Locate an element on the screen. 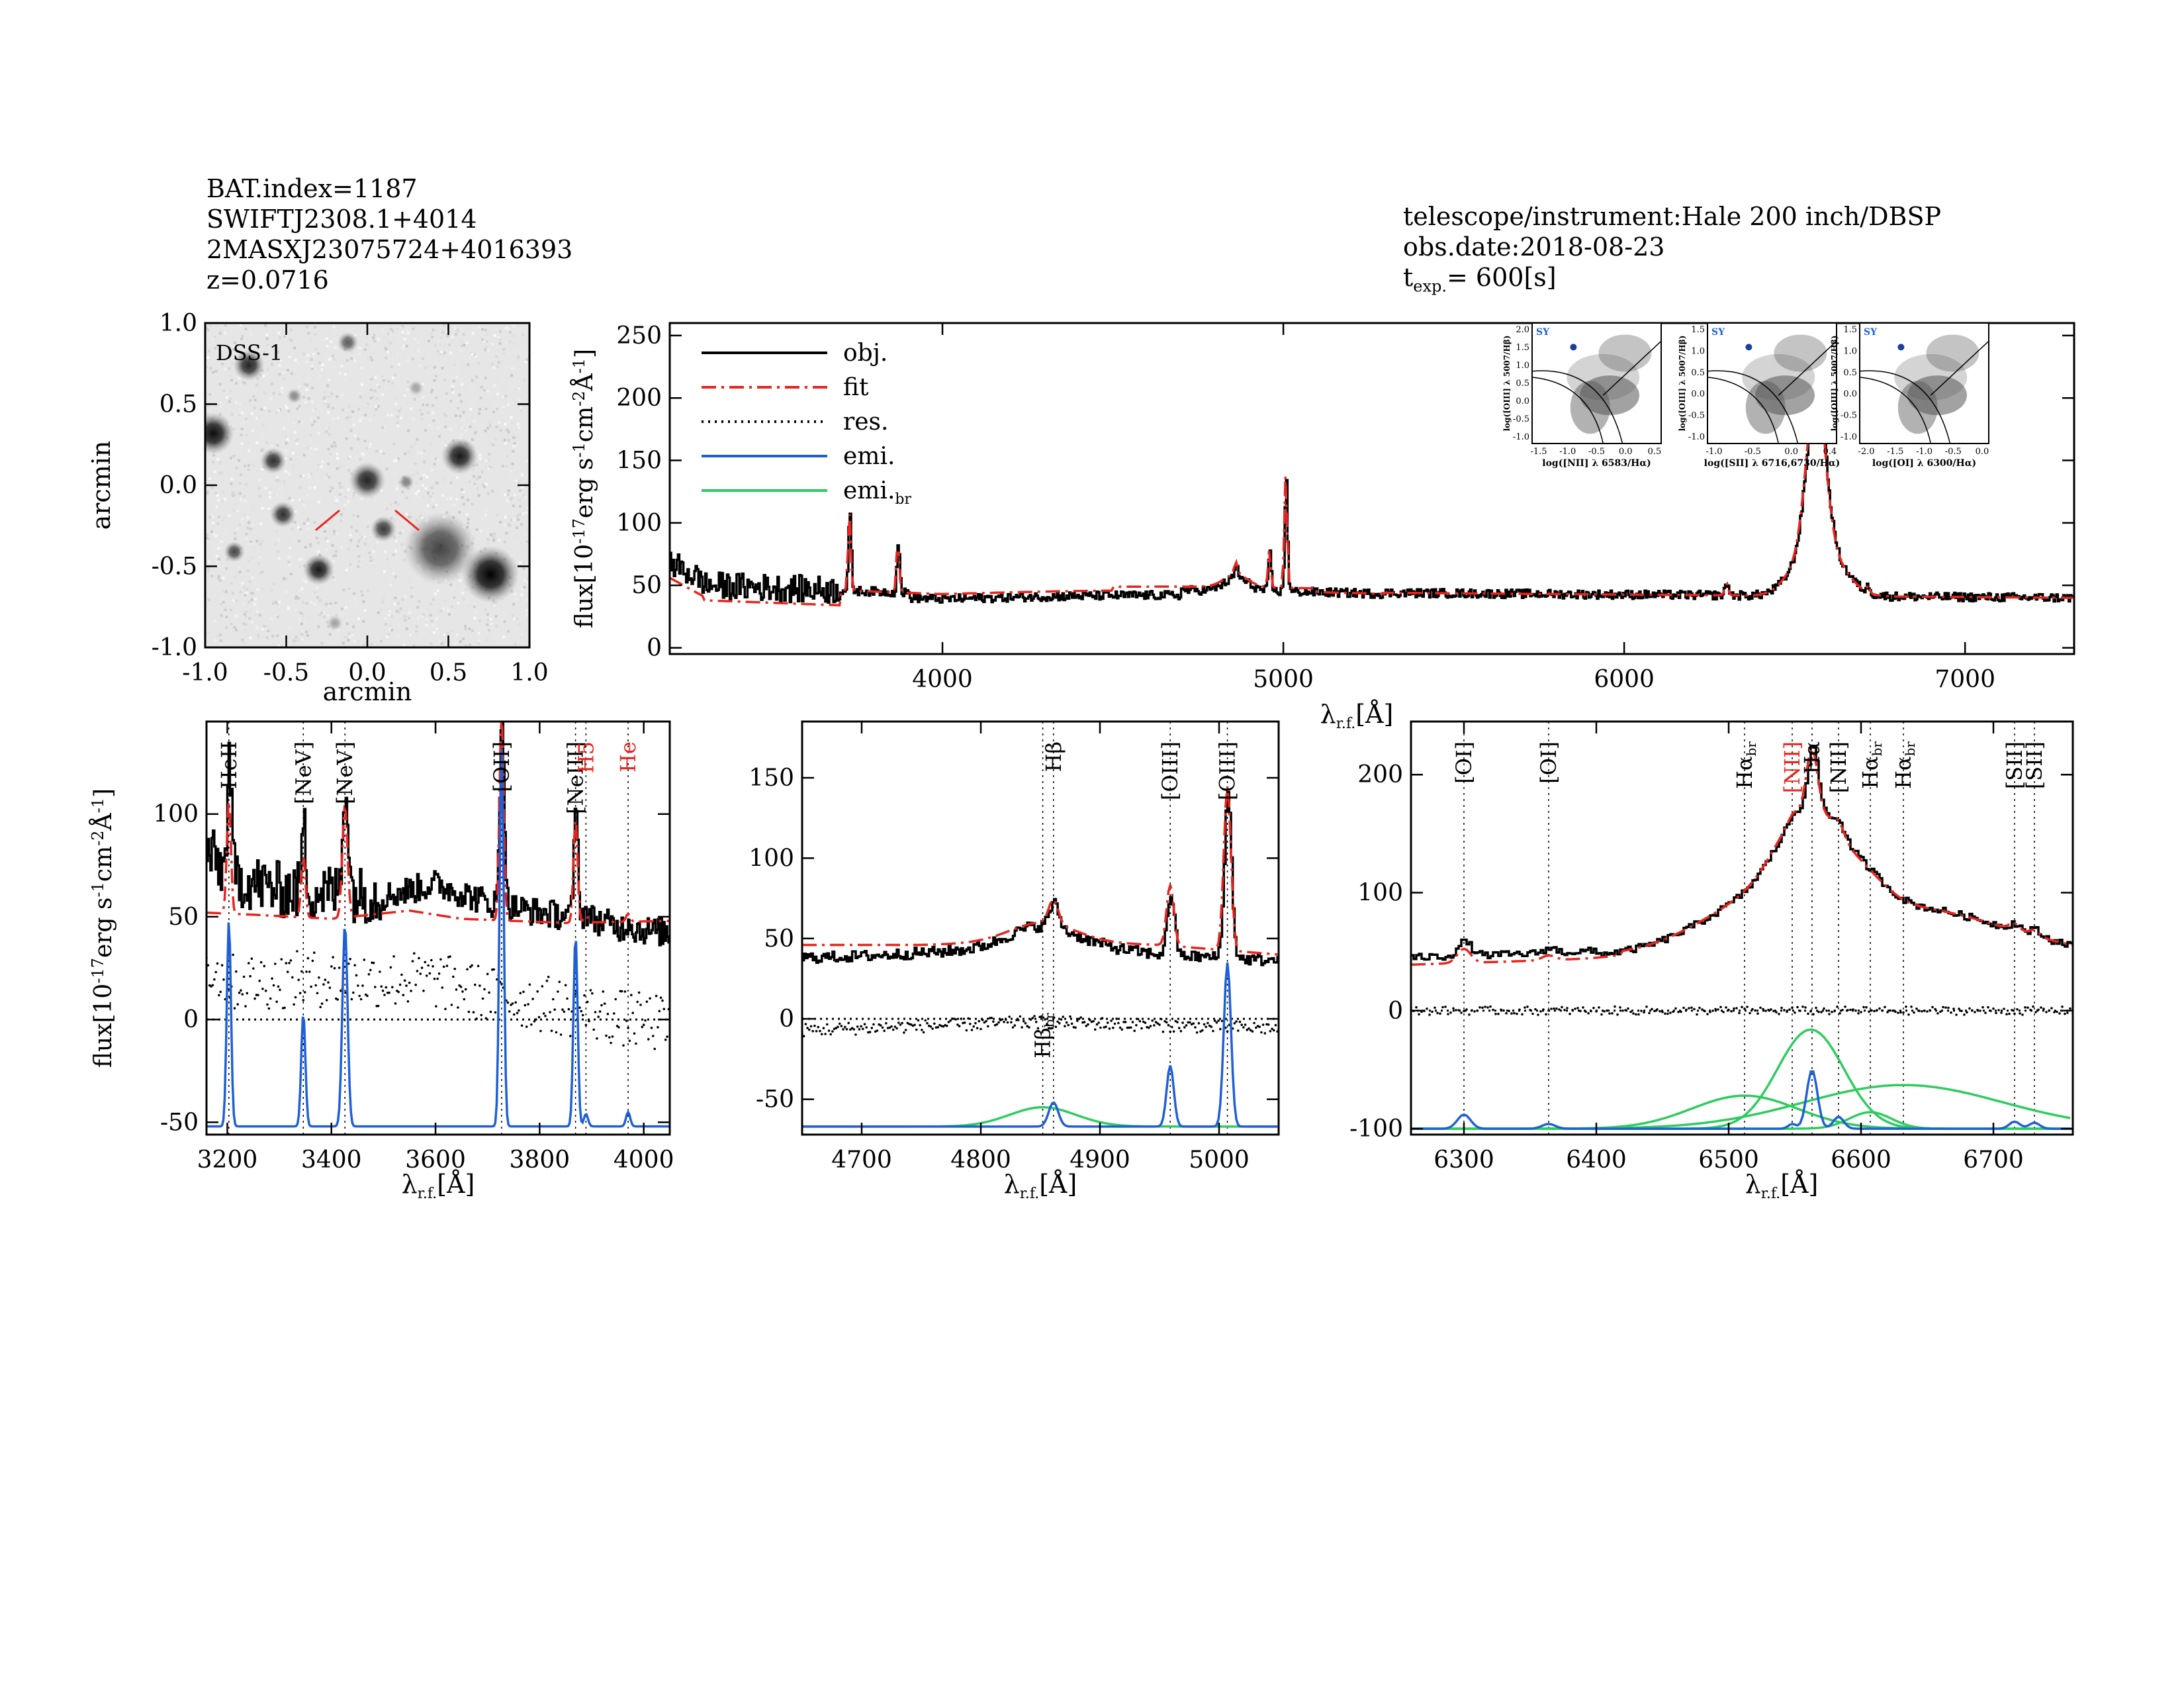  bpt-xtick-label: -1.0 is located at coordinates (1925, 452).